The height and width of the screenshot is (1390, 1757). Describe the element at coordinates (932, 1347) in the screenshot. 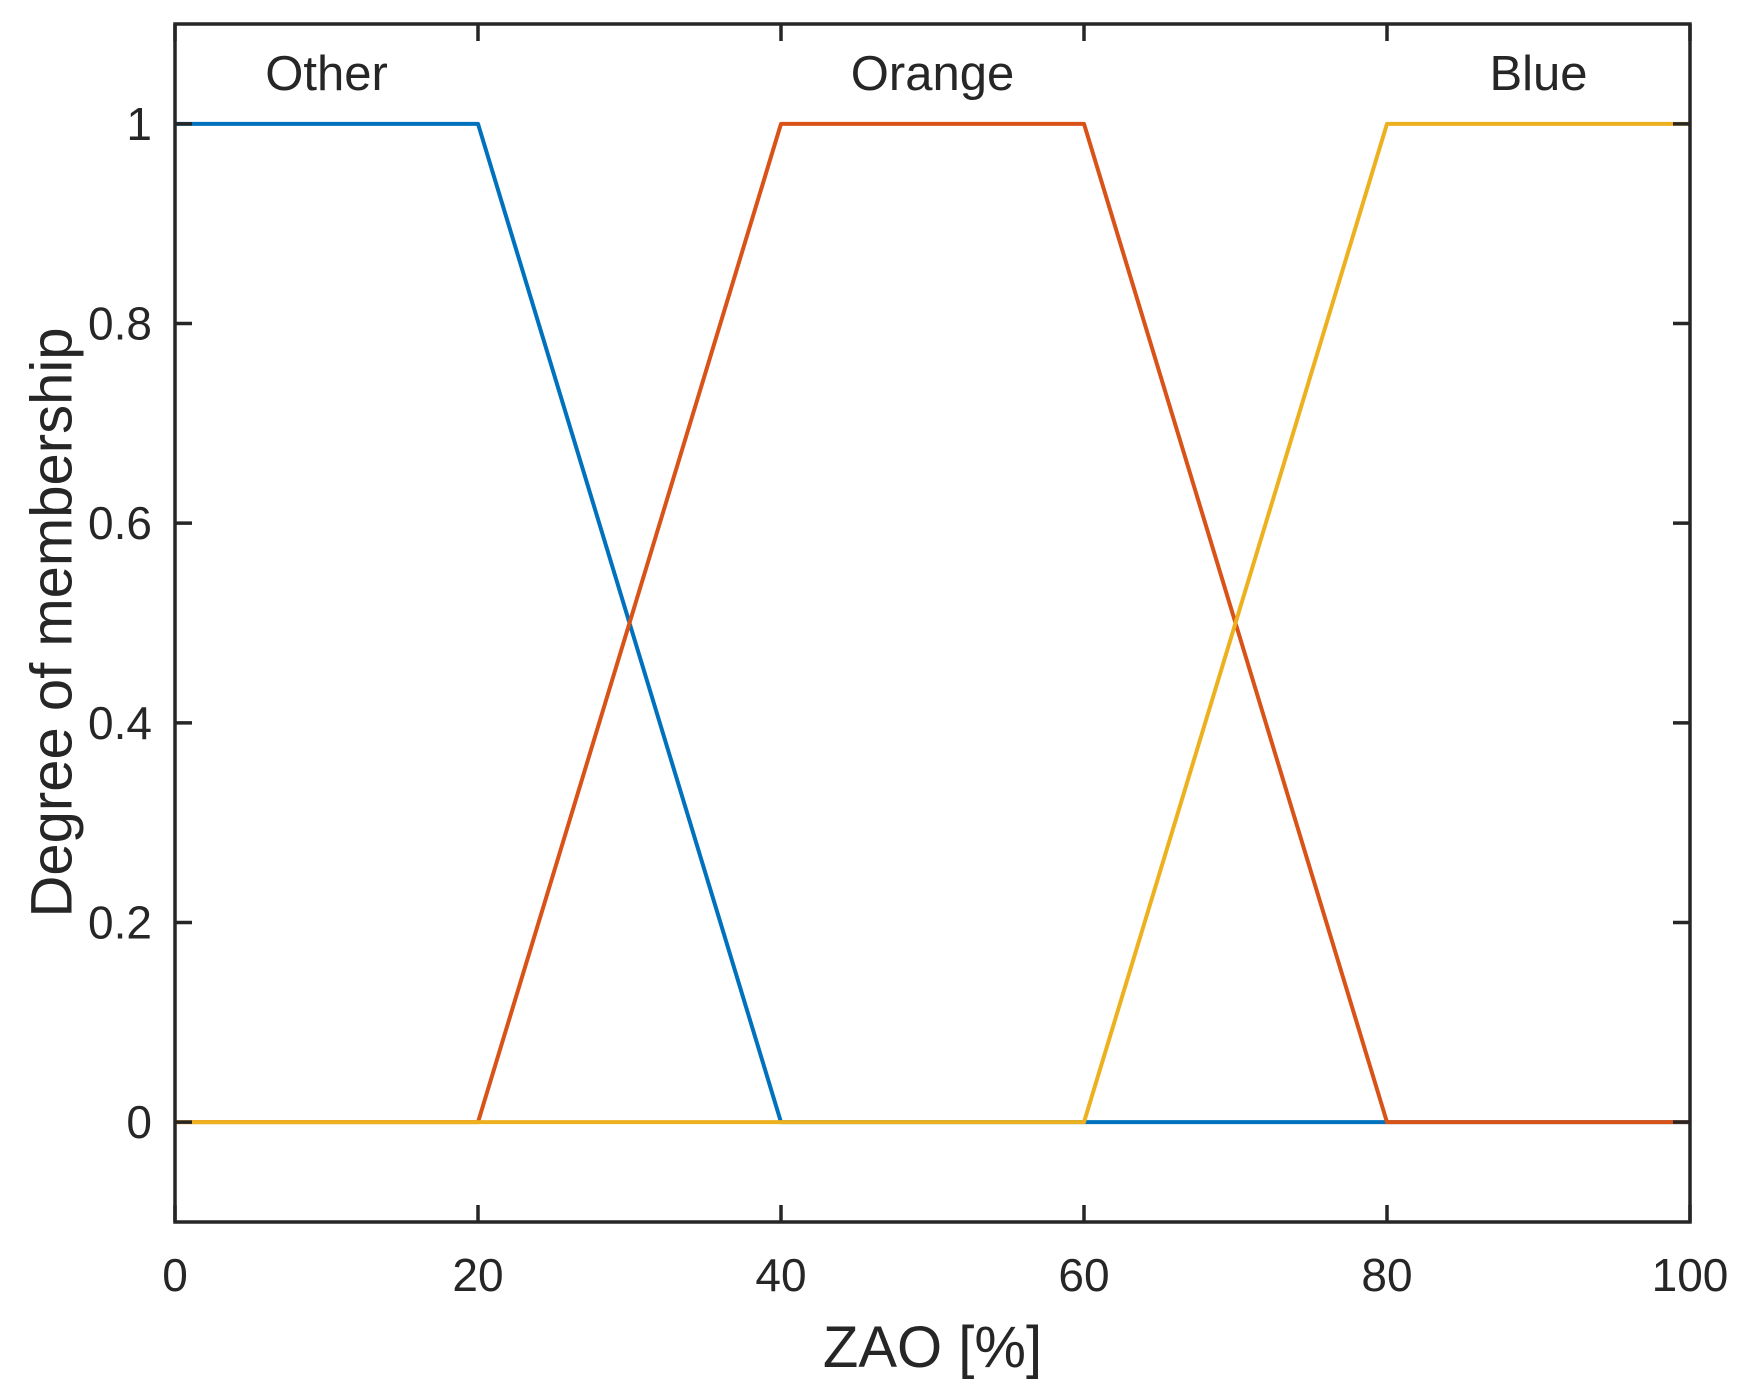

I see `x-axis-label: ZAO [%]` at that location.